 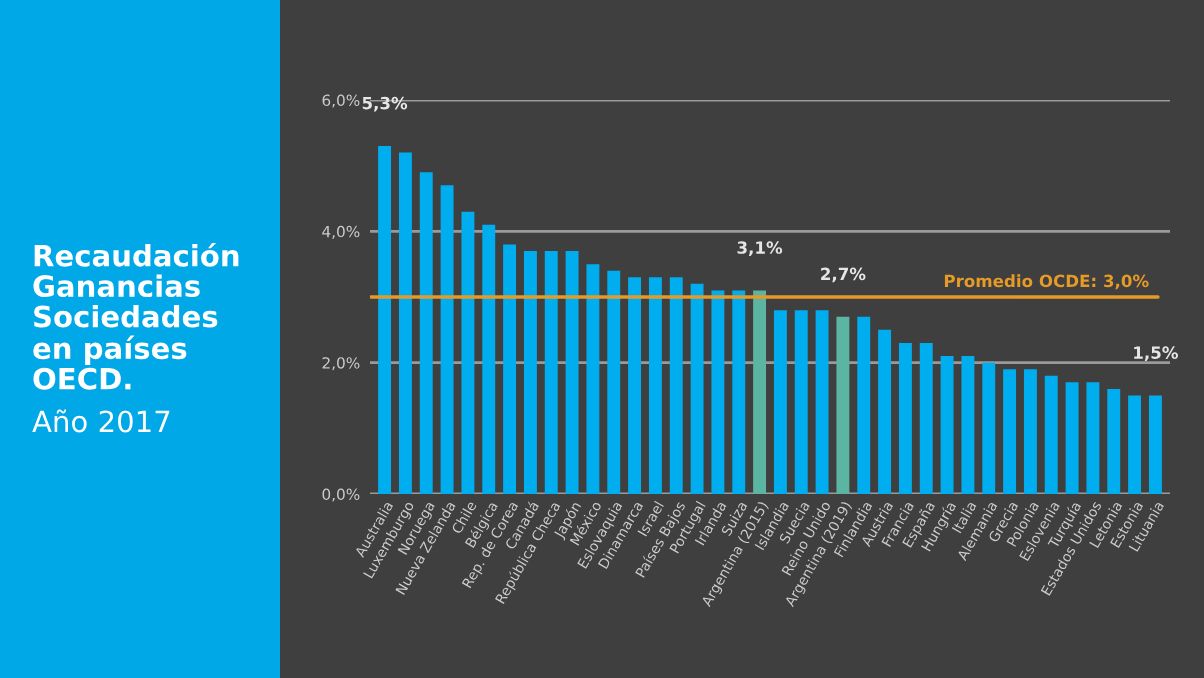 What do you see at coordinates (136, 316) in the screenshot?
I see `text: Recaudación Ganancias Sociedades en países OECD.` at bounding box center [136, 316].